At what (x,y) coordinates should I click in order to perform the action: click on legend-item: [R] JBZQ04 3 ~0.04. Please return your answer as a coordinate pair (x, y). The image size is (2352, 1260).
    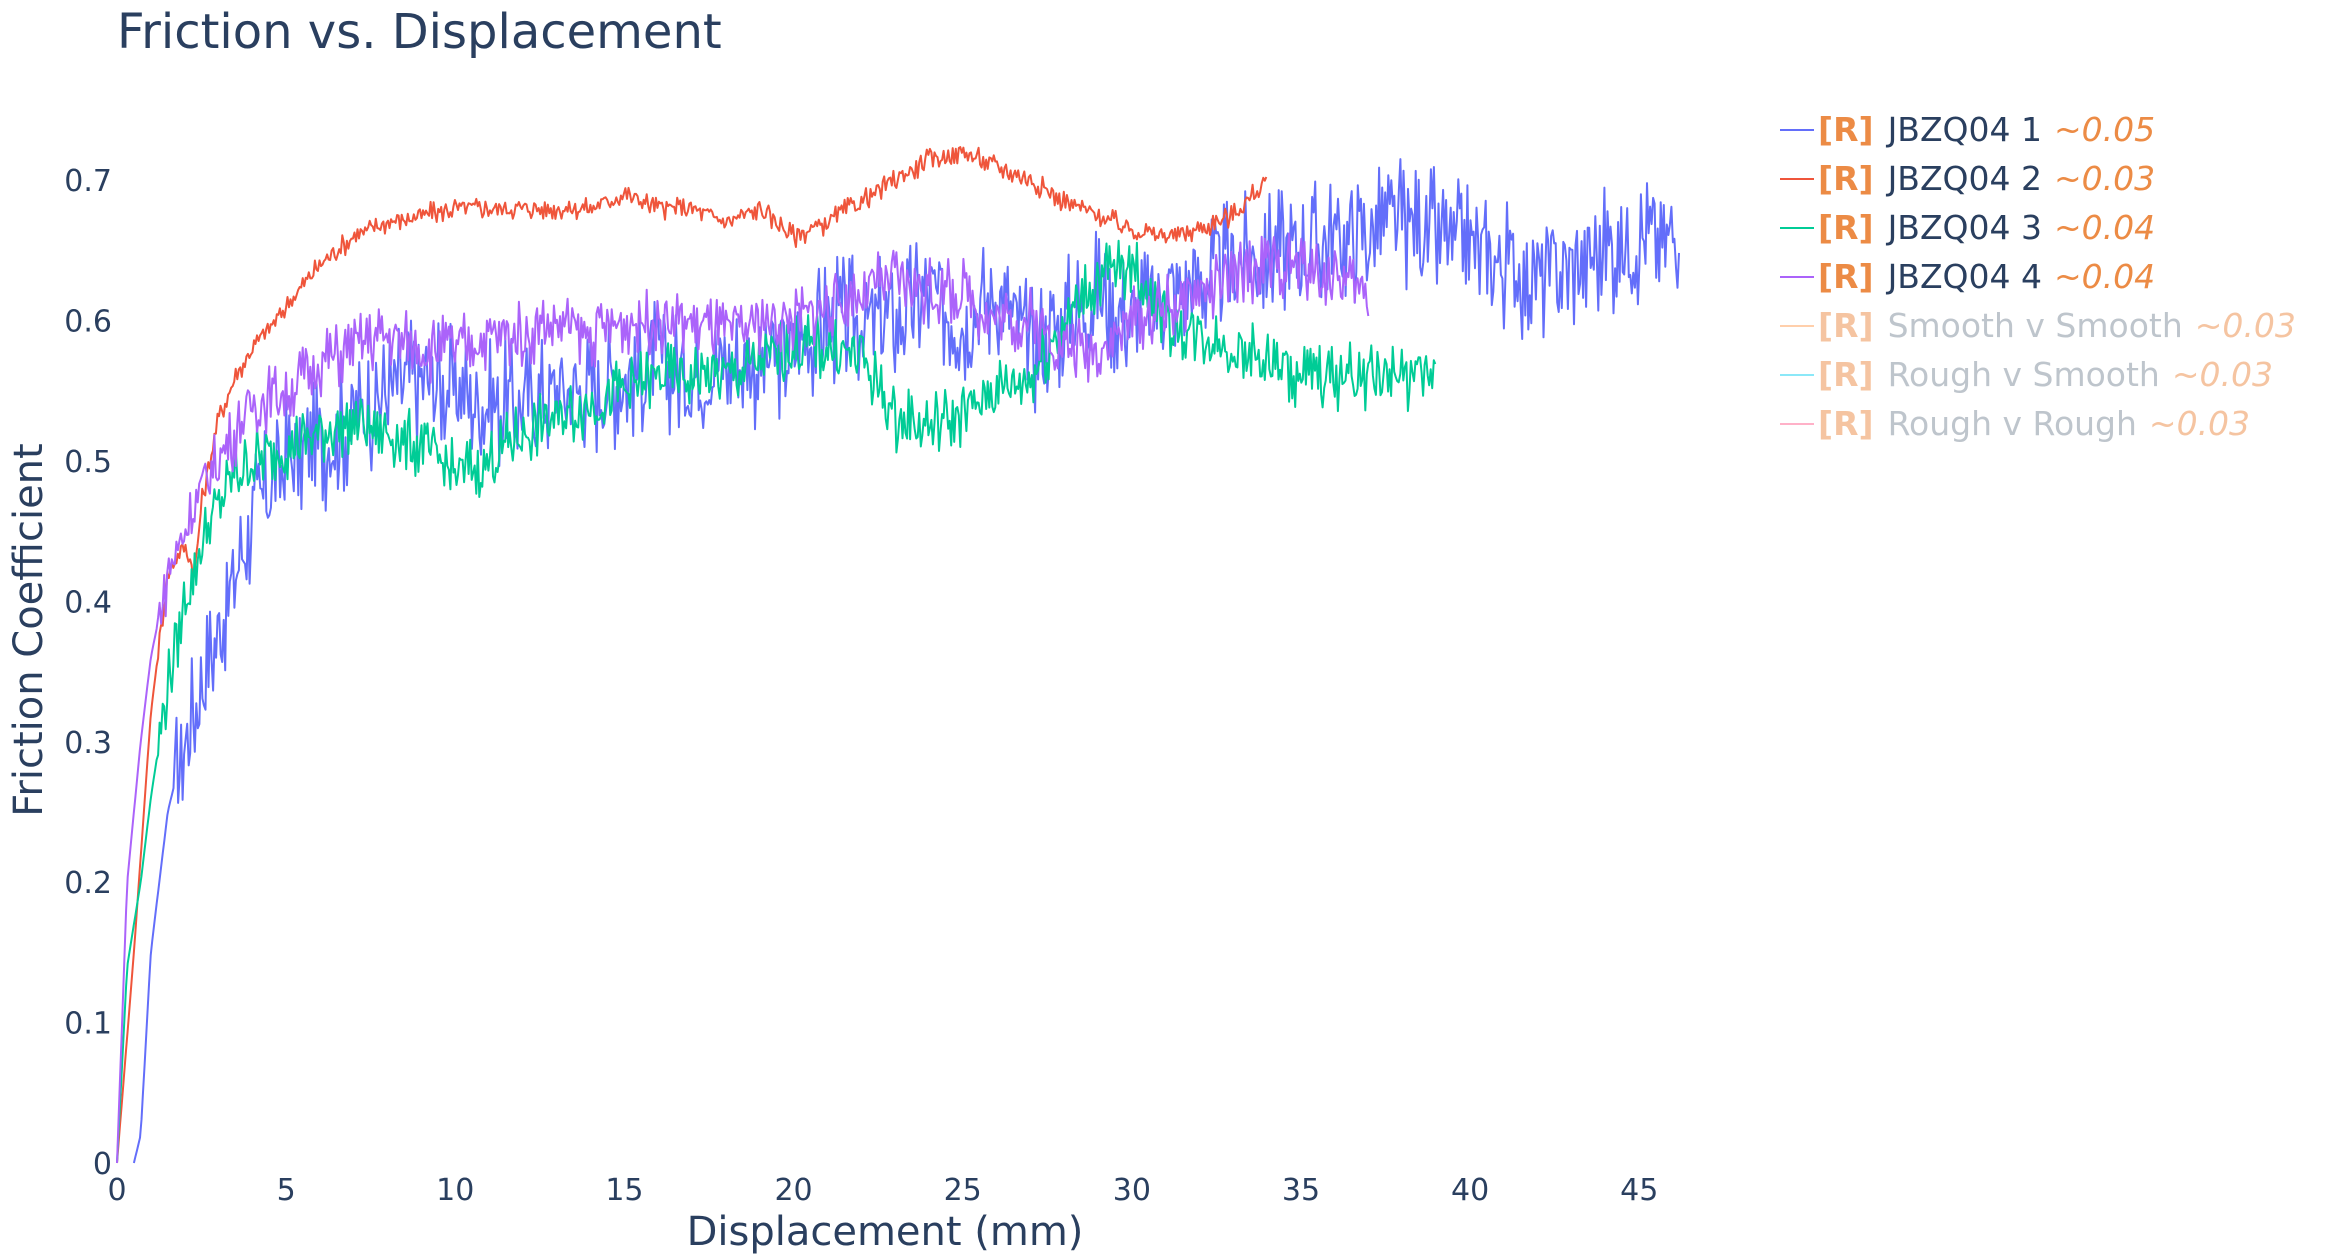
    Looking at the image, I should click on (2038, 227).